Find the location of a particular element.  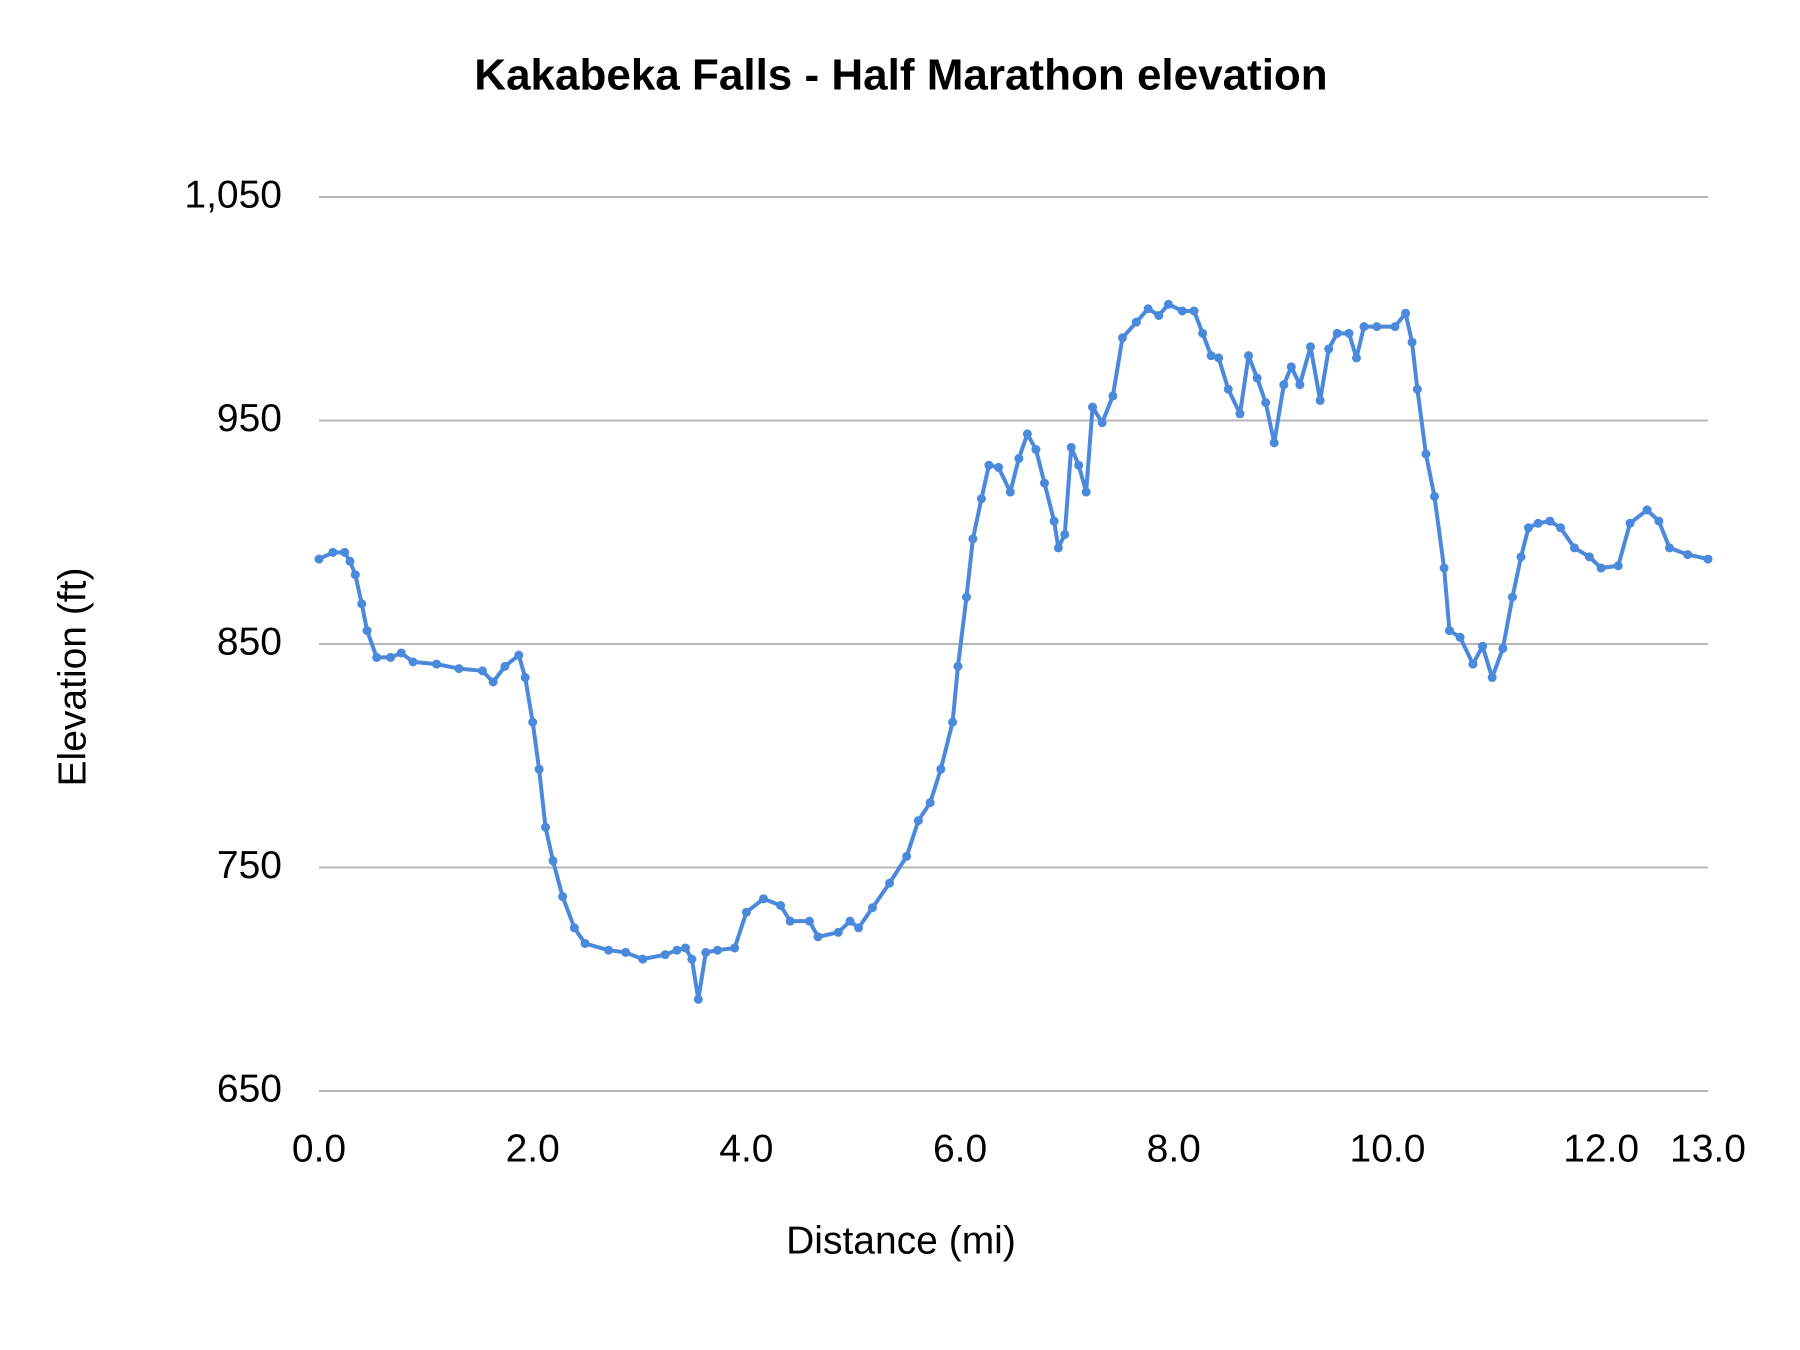

x-tick-label: 0.0 is located at coordinates (319, 1148).